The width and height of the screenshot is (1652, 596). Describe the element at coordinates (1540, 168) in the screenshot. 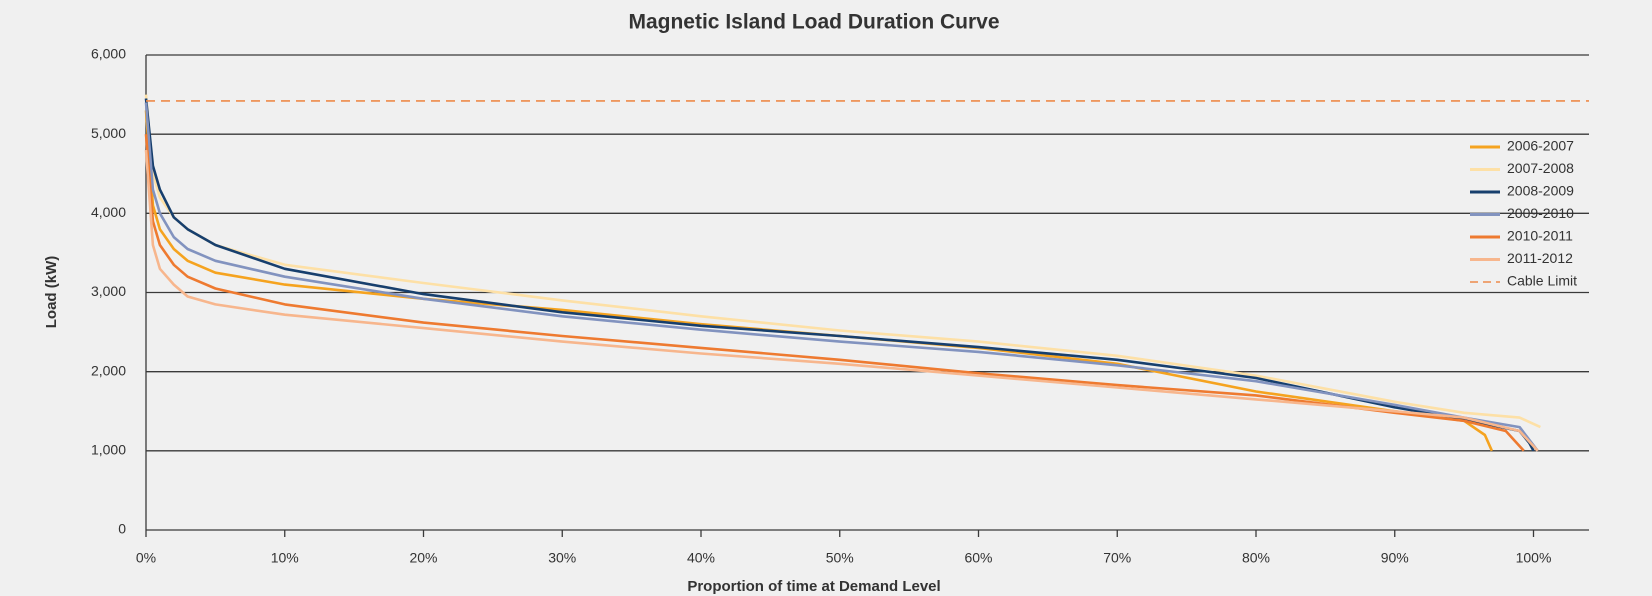

I see `legend-label: 2007-2008` at that location.